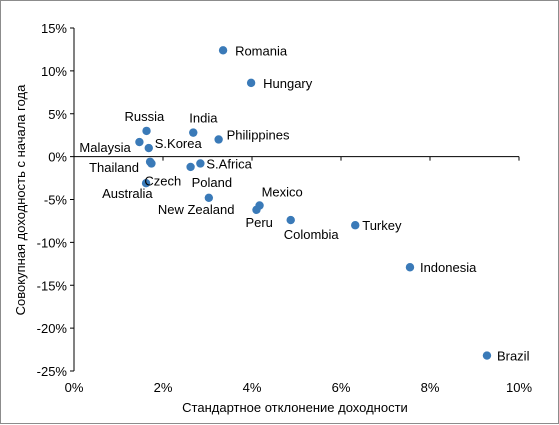 The image size is (559, 425). I want to click on x-axis-title: Стандартное отклонение доходности, so click(295, 407).